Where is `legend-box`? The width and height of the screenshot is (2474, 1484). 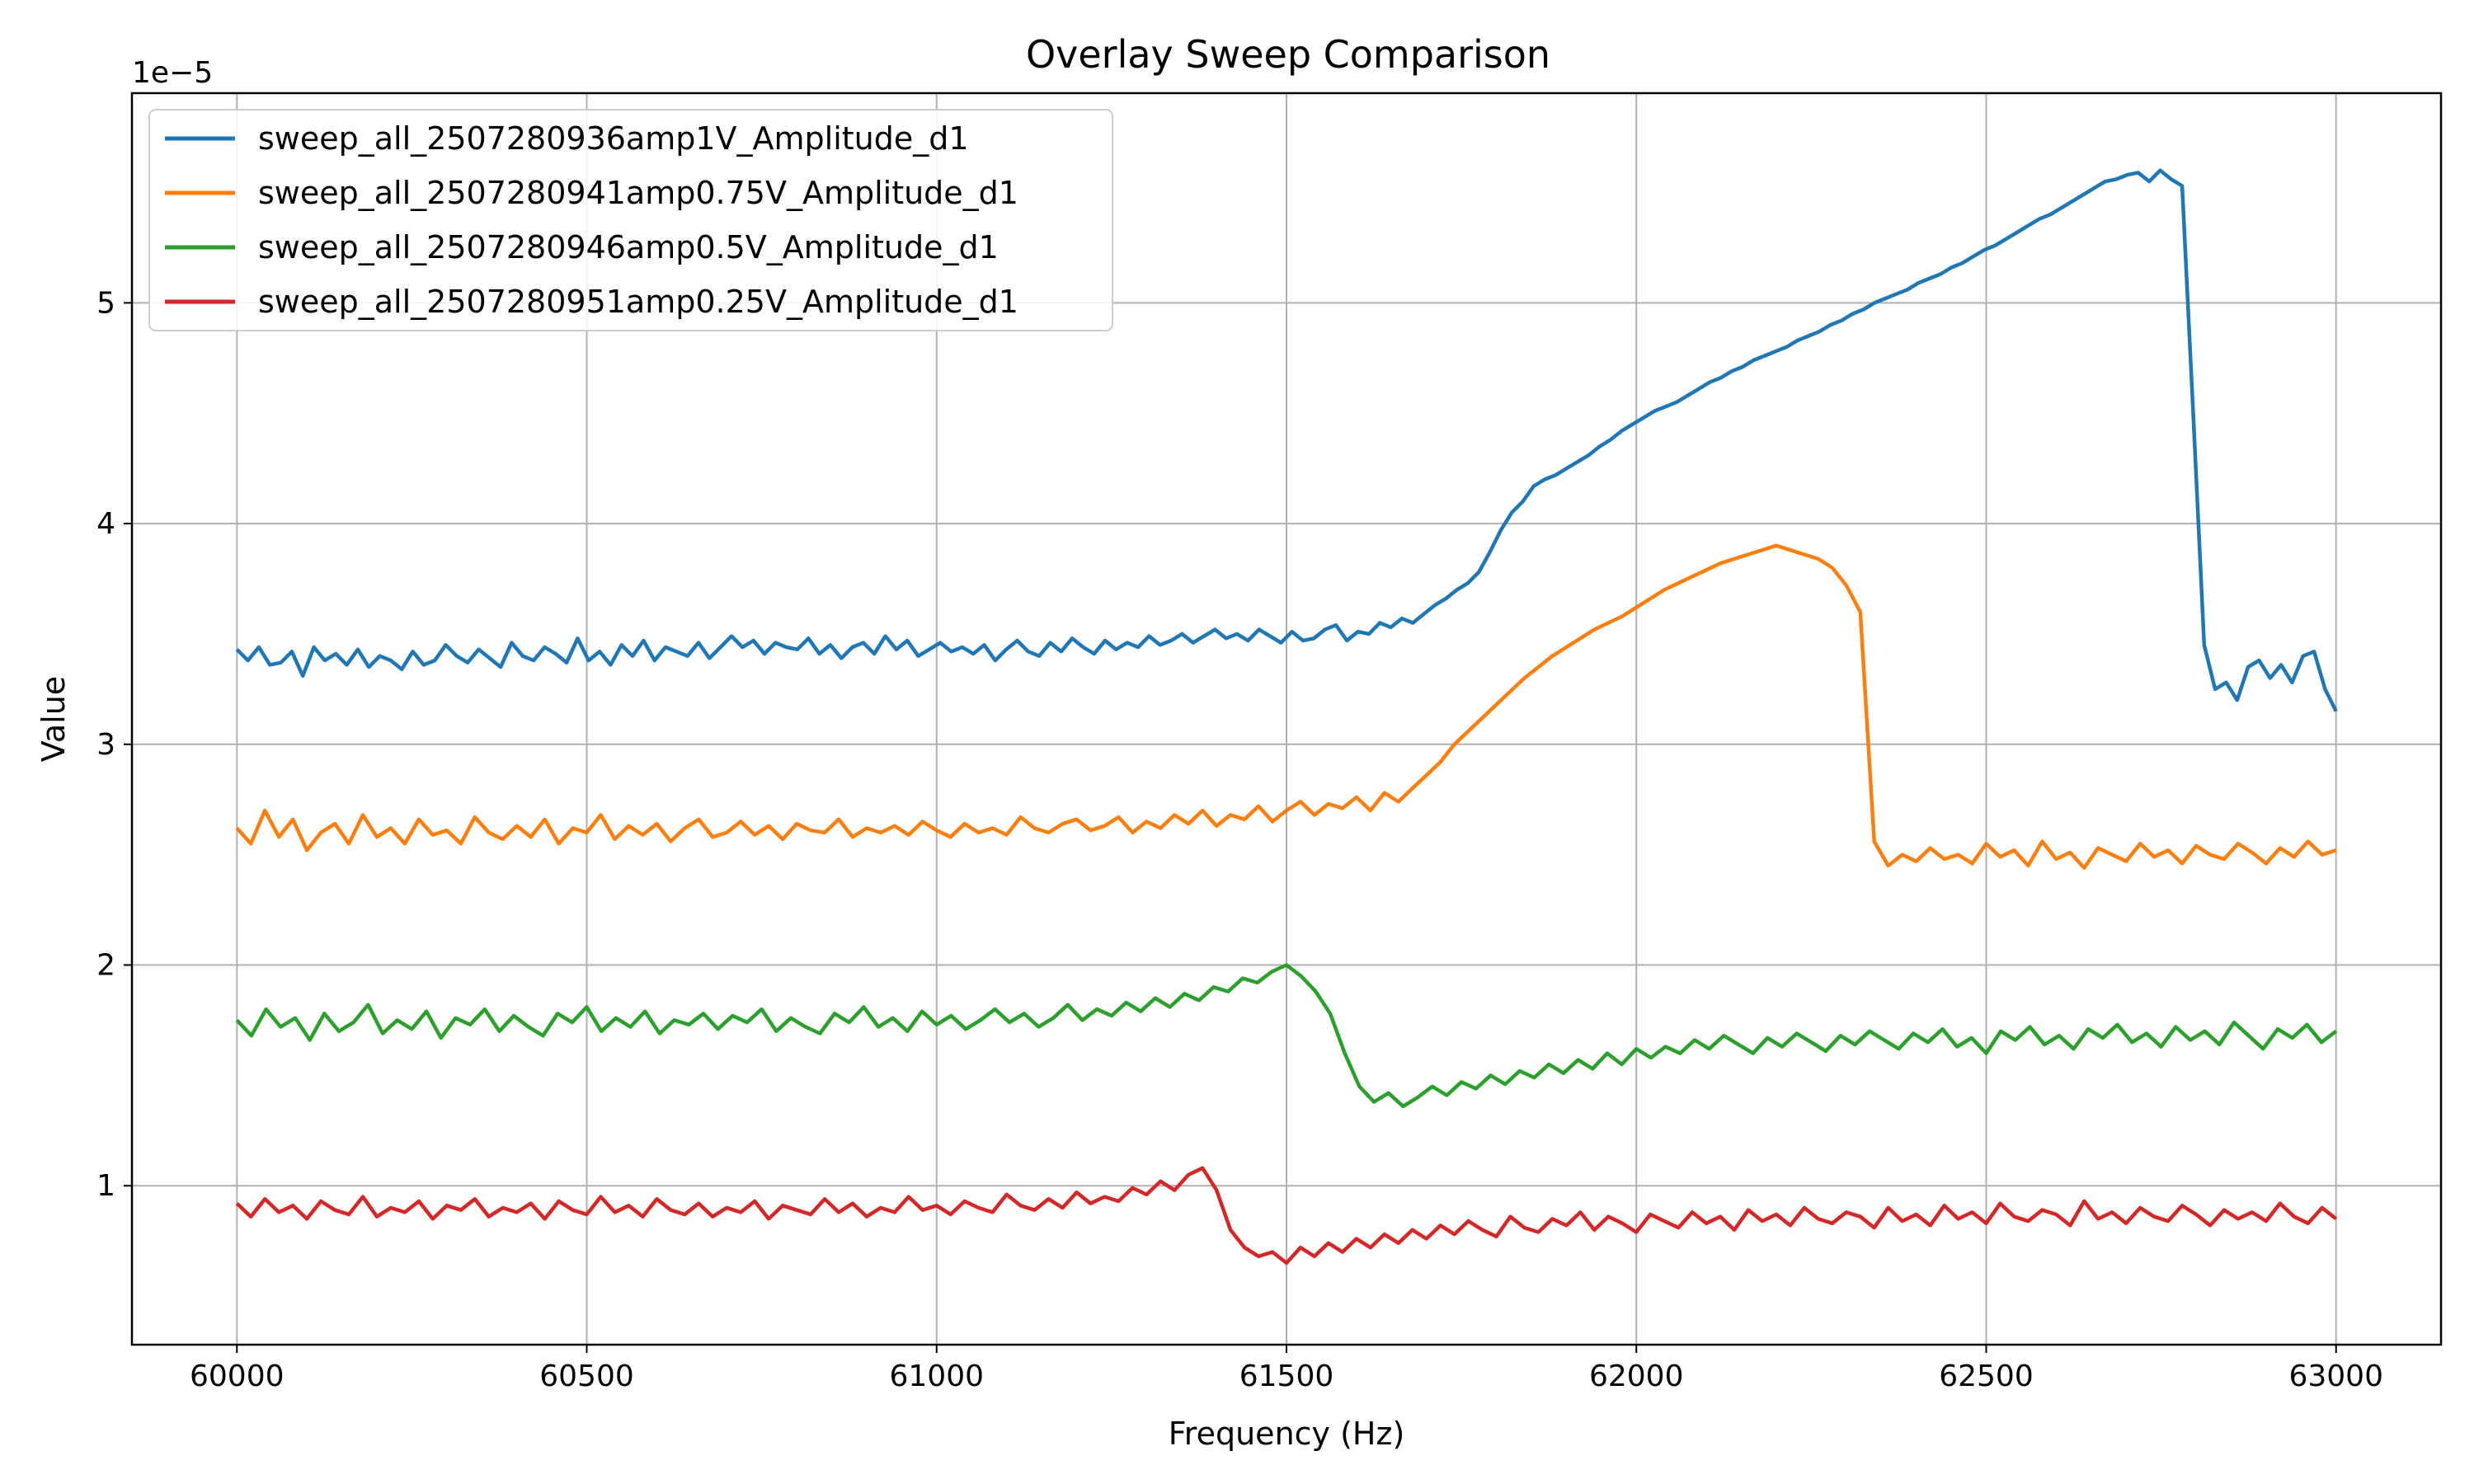 legend-box is located at coordinates (630, 220).